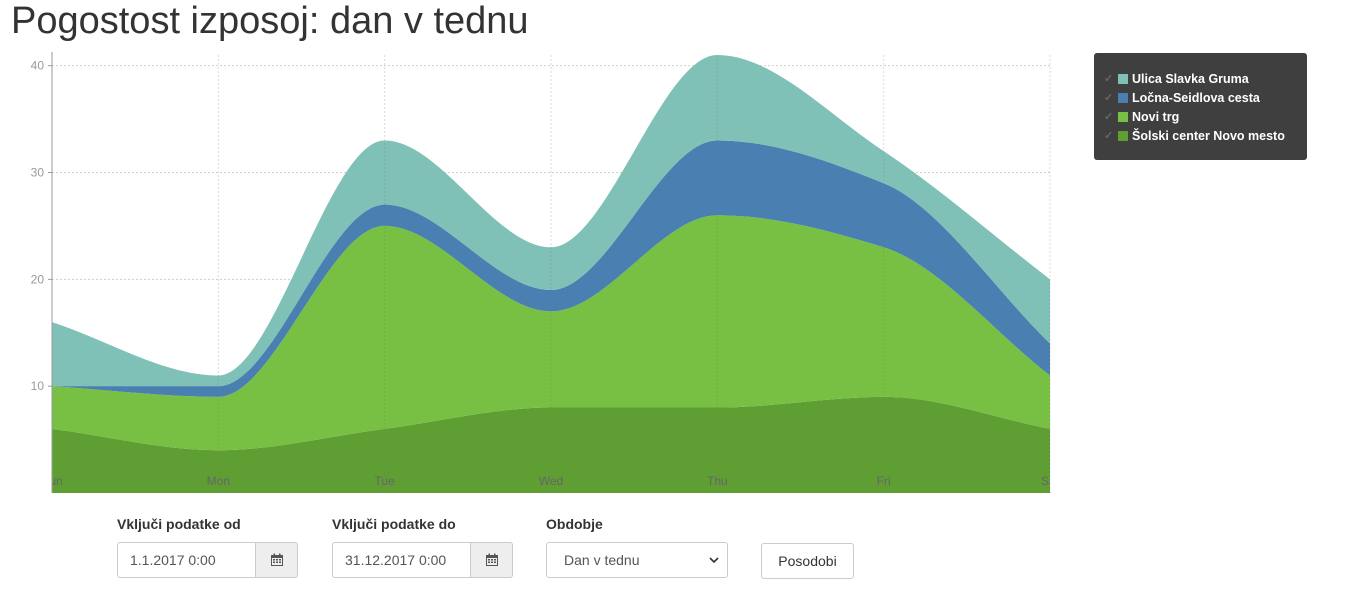 This screenshot has width=1349, height=606. I want to click on legend-label: Ločna-Seidlova cesta, so click(1196, 97).